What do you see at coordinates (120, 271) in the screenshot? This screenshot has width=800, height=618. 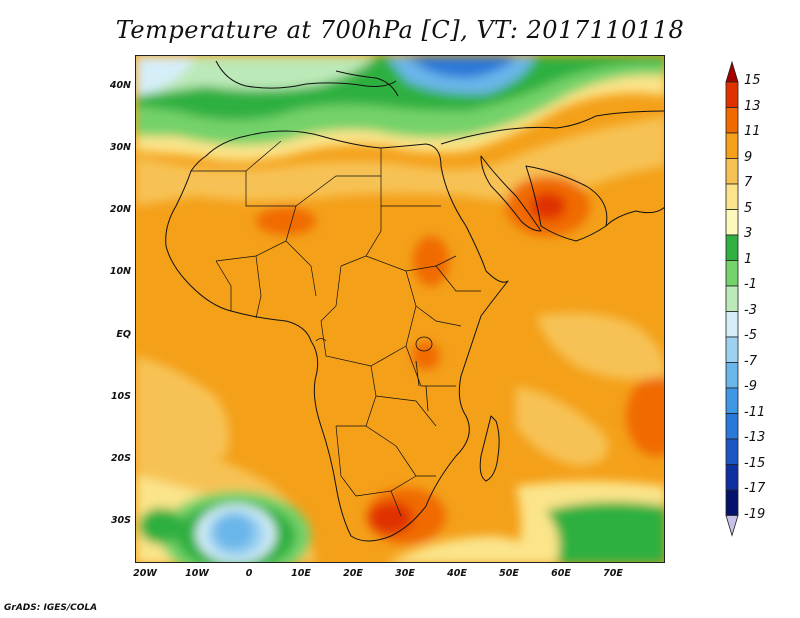 I see `lat-tick-10n: 10N` at bounding box center [120, 271].